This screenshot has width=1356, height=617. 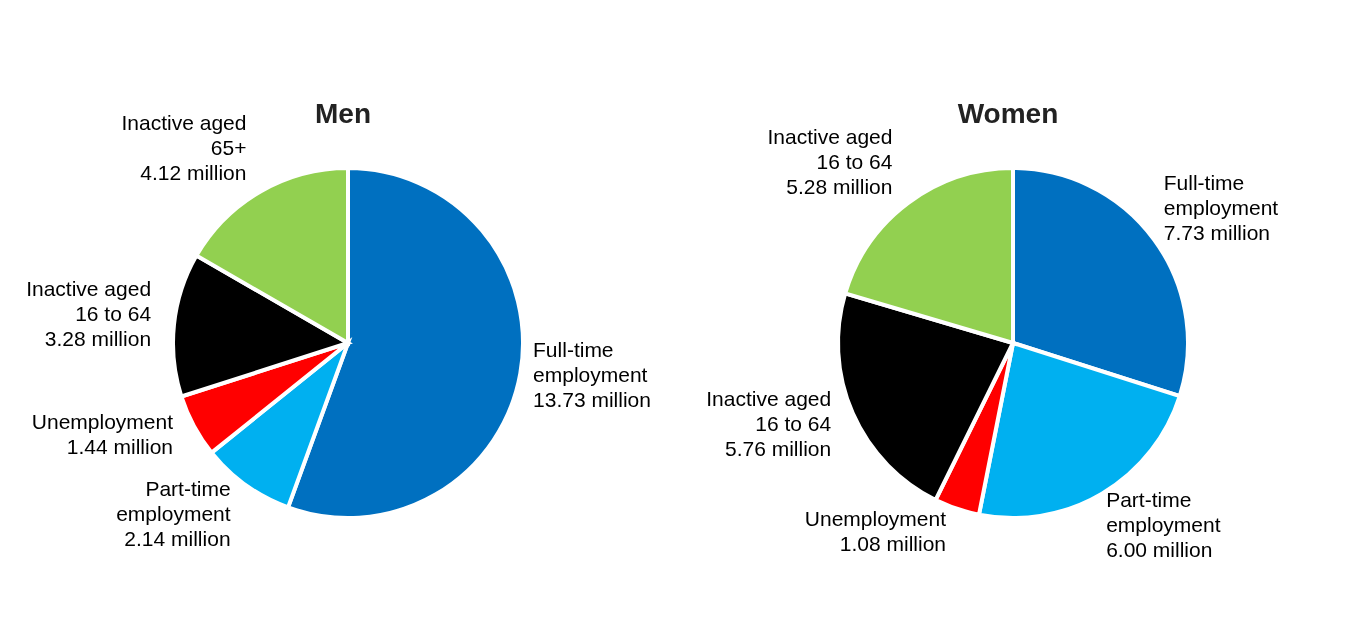 What do you see at coordinates (1159, 549) in the screenshot?
I see `data-label: 6.00 million` at bounding box center [1159, 549].